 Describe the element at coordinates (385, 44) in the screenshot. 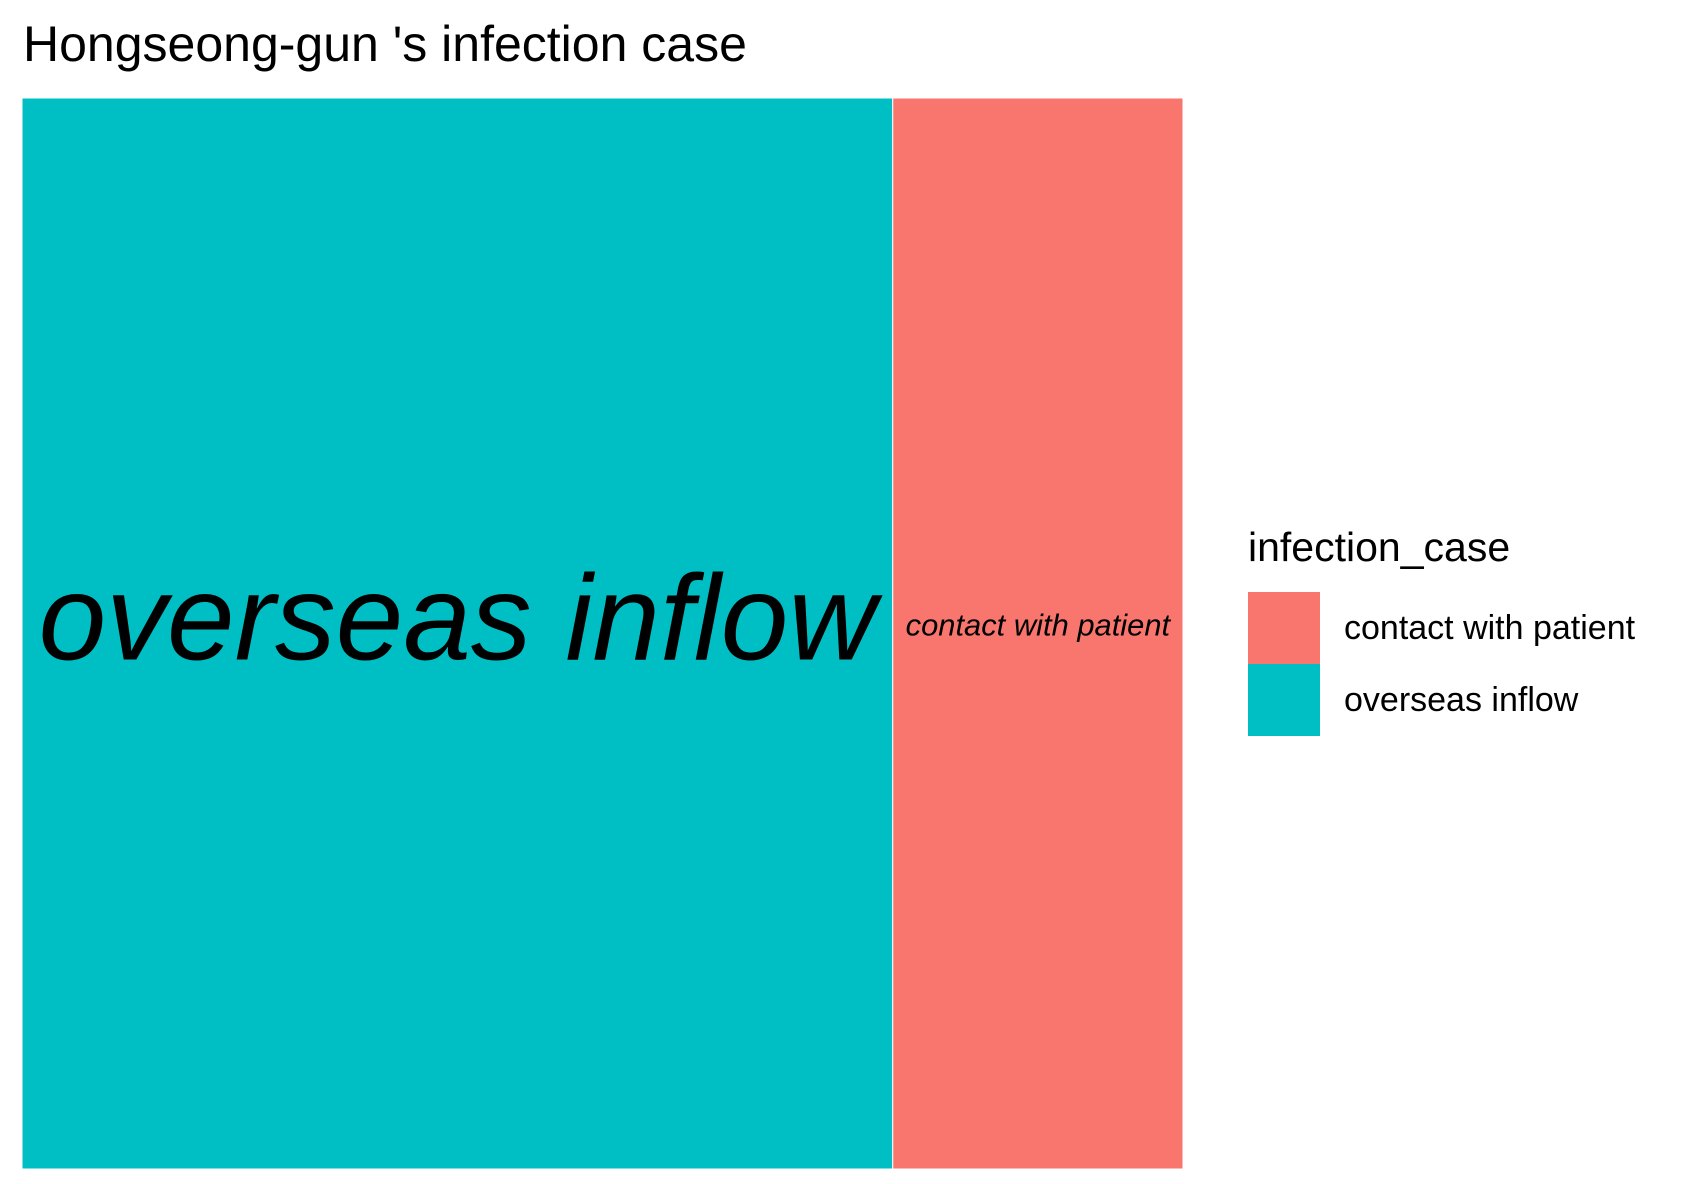

I see `chart-title: Hongseong-gun 's infection case` at that location.